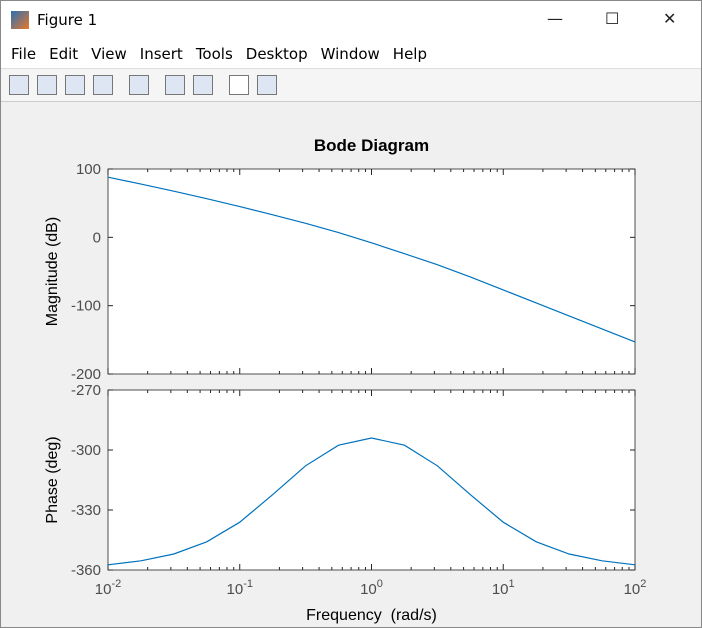 This screenshot has width=702, height=628. Describe the element at coordinates (86, 450) in the screenshot. I see `y-tick-label: -300` at that location.